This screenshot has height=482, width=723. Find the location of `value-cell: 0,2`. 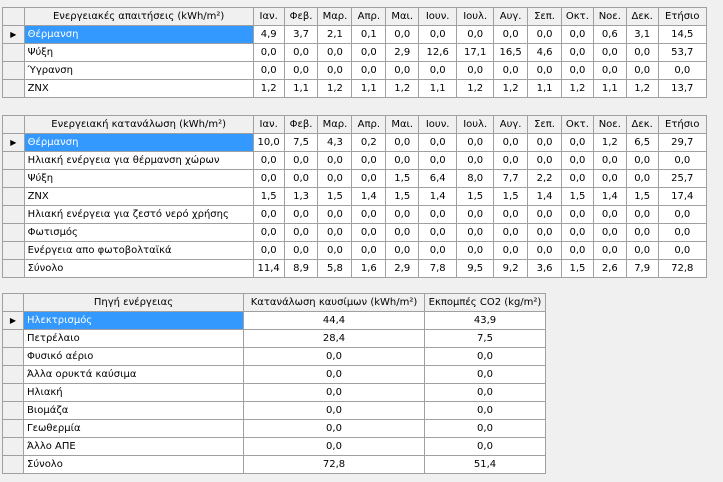

value-cell: 0,2 is located at coordinates (369, 142).